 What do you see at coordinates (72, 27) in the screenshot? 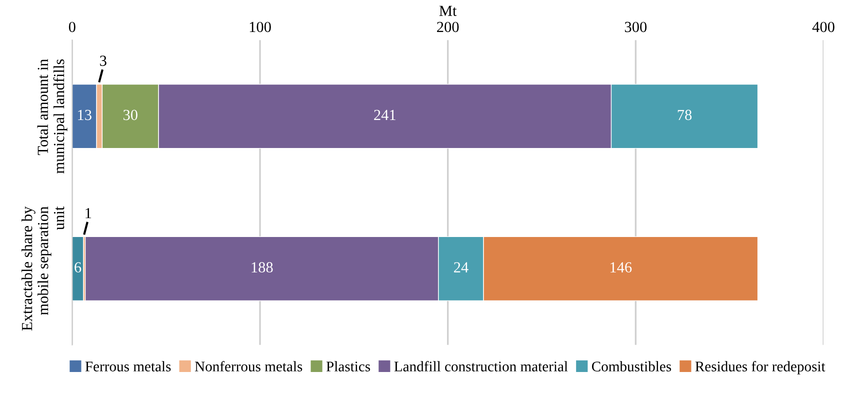
I see `x-tick-label: 0` at bounding box center [72, 27].